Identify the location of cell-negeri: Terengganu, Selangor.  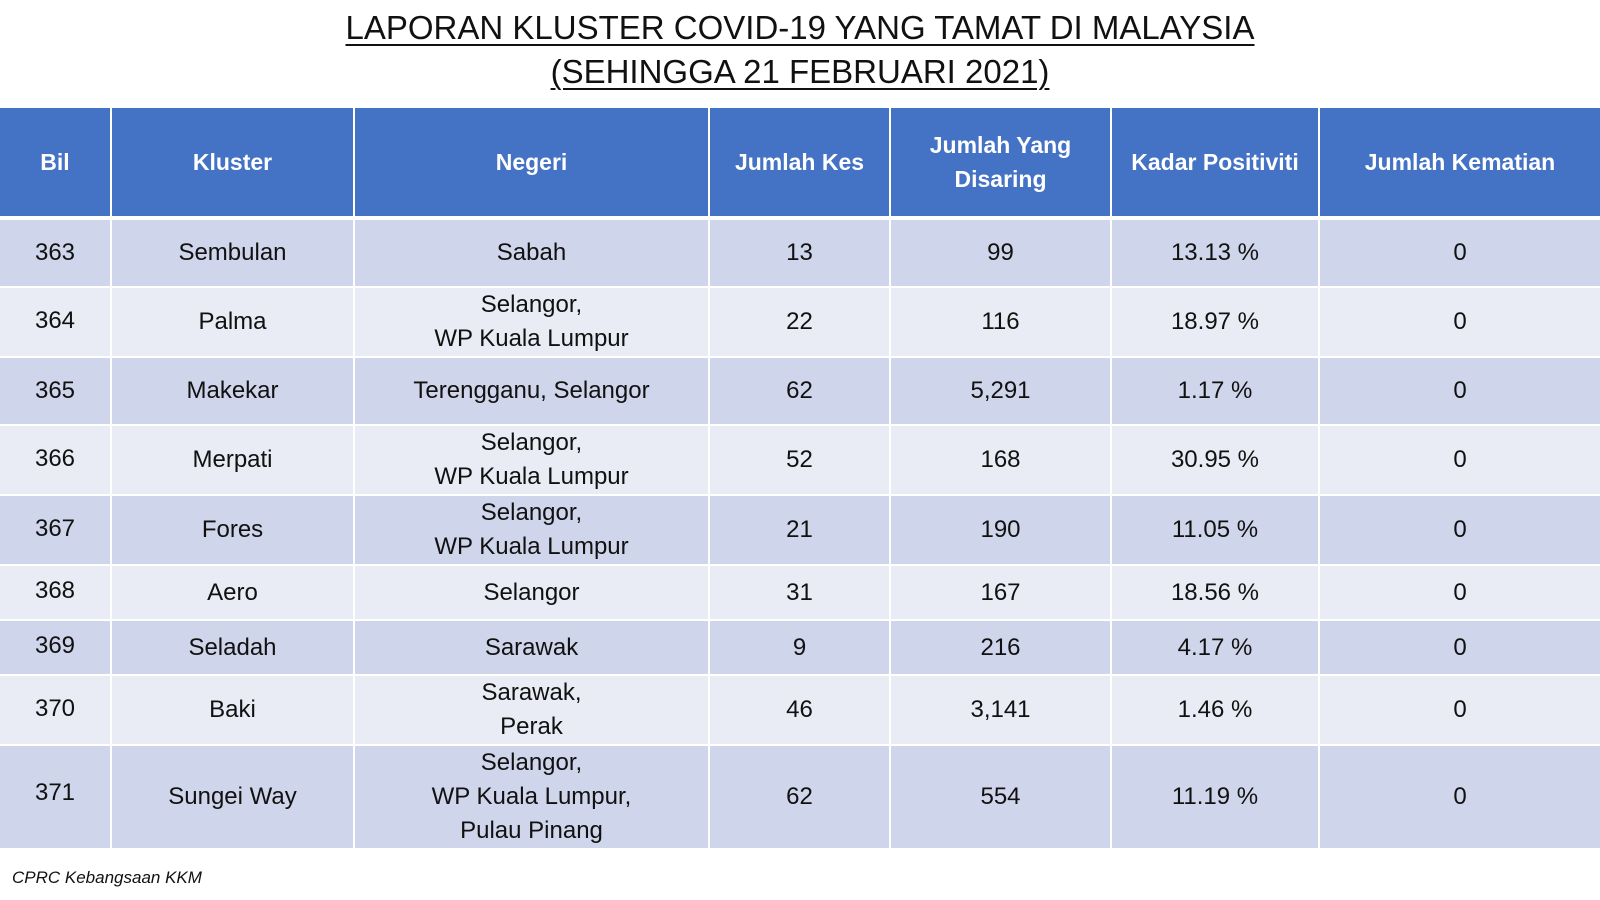
(532, 392).